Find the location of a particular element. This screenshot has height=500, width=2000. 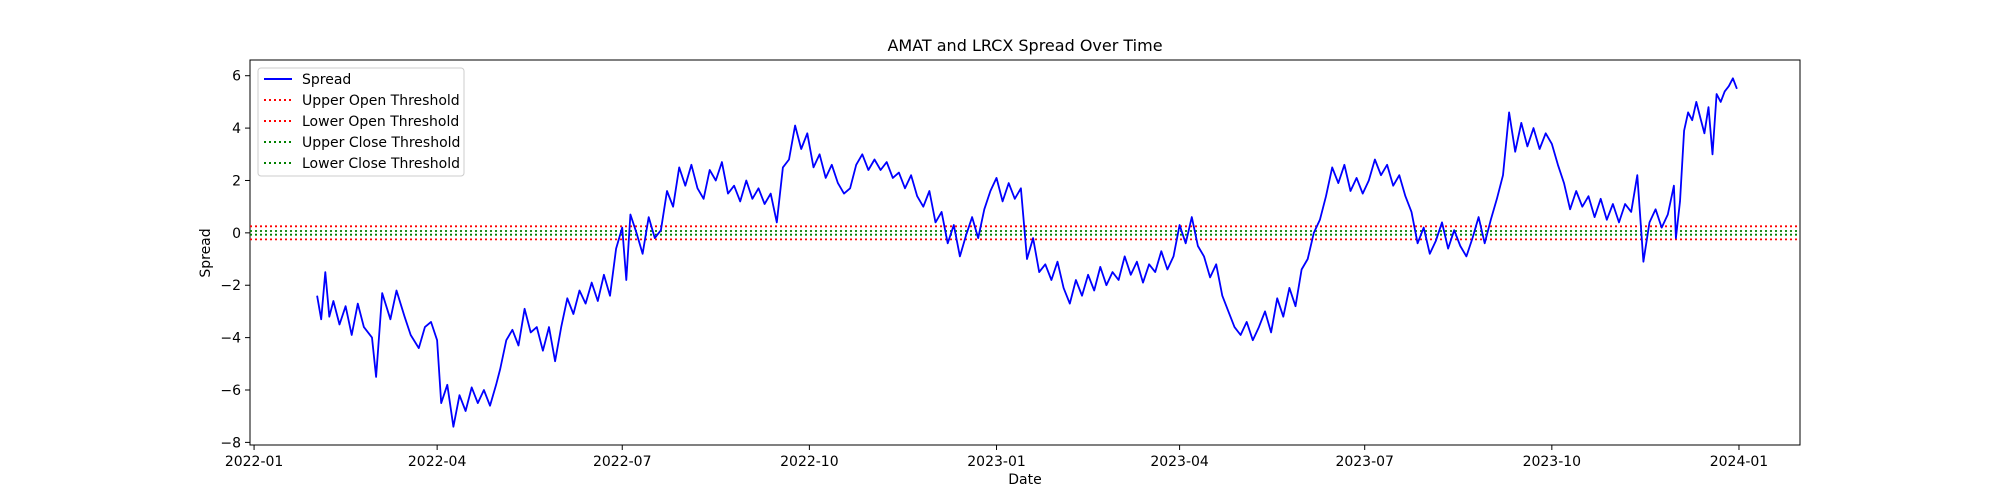

y-tick-label: −6 is located at coordinates (230, 391).